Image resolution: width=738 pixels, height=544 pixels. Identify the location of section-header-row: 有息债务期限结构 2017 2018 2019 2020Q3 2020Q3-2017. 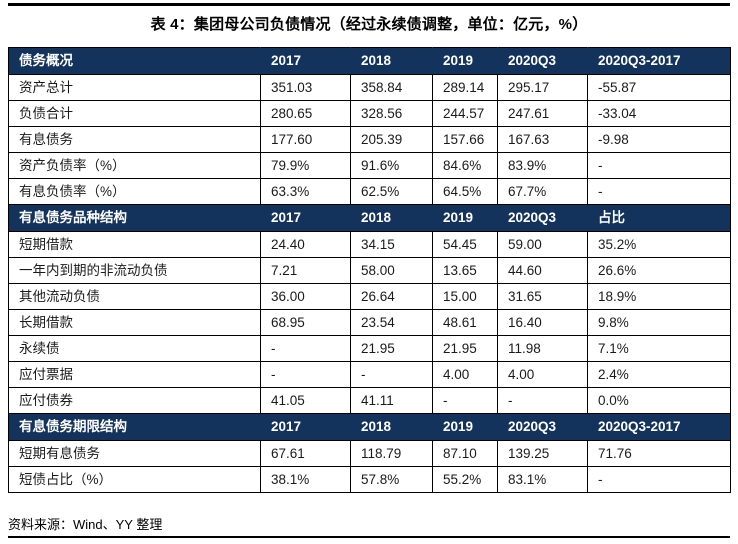
(369, 427).